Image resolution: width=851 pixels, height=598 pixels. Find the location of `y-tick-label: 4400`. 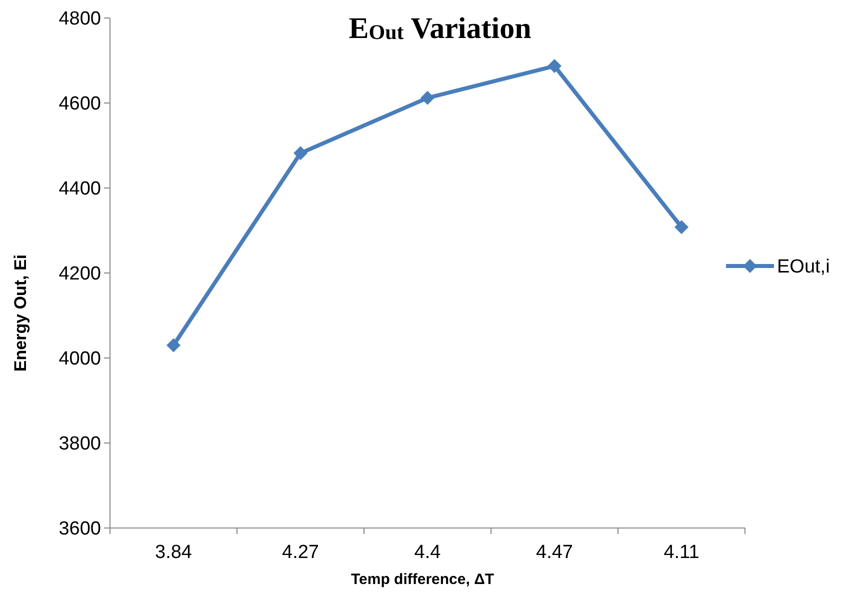

y-tick-label: 4400 is located at coordinates (79, 189).